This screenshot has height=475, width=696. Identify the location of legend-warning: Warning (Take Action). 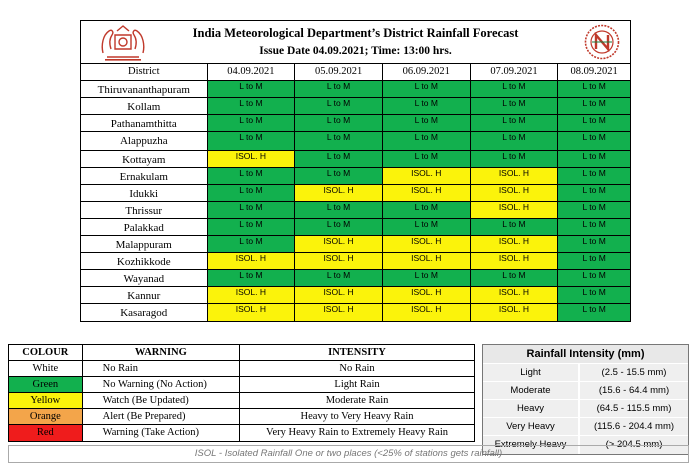
(162, 433).